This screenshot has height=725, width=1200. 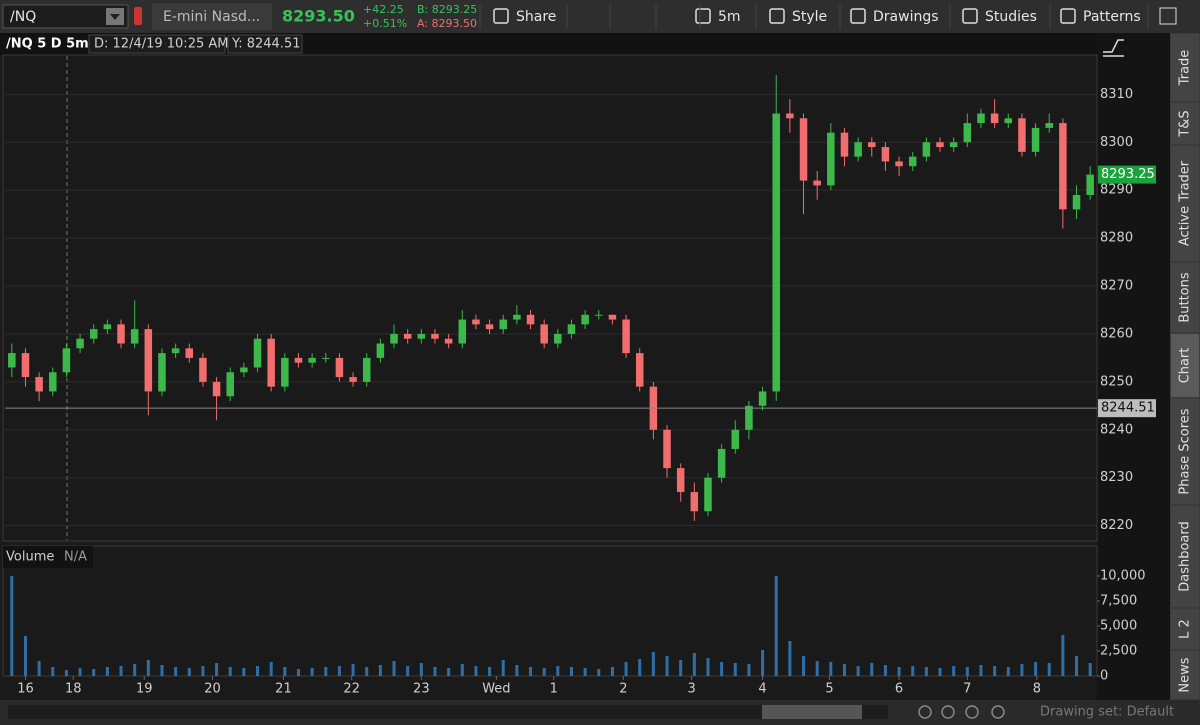 I want to click on y-tick-label: 8220, so click(x=1116, y=525).